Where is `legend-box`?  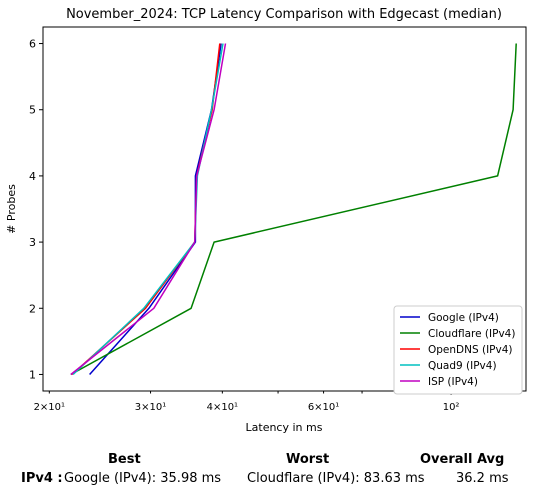 legend-box is located at coordinates (458, 350).